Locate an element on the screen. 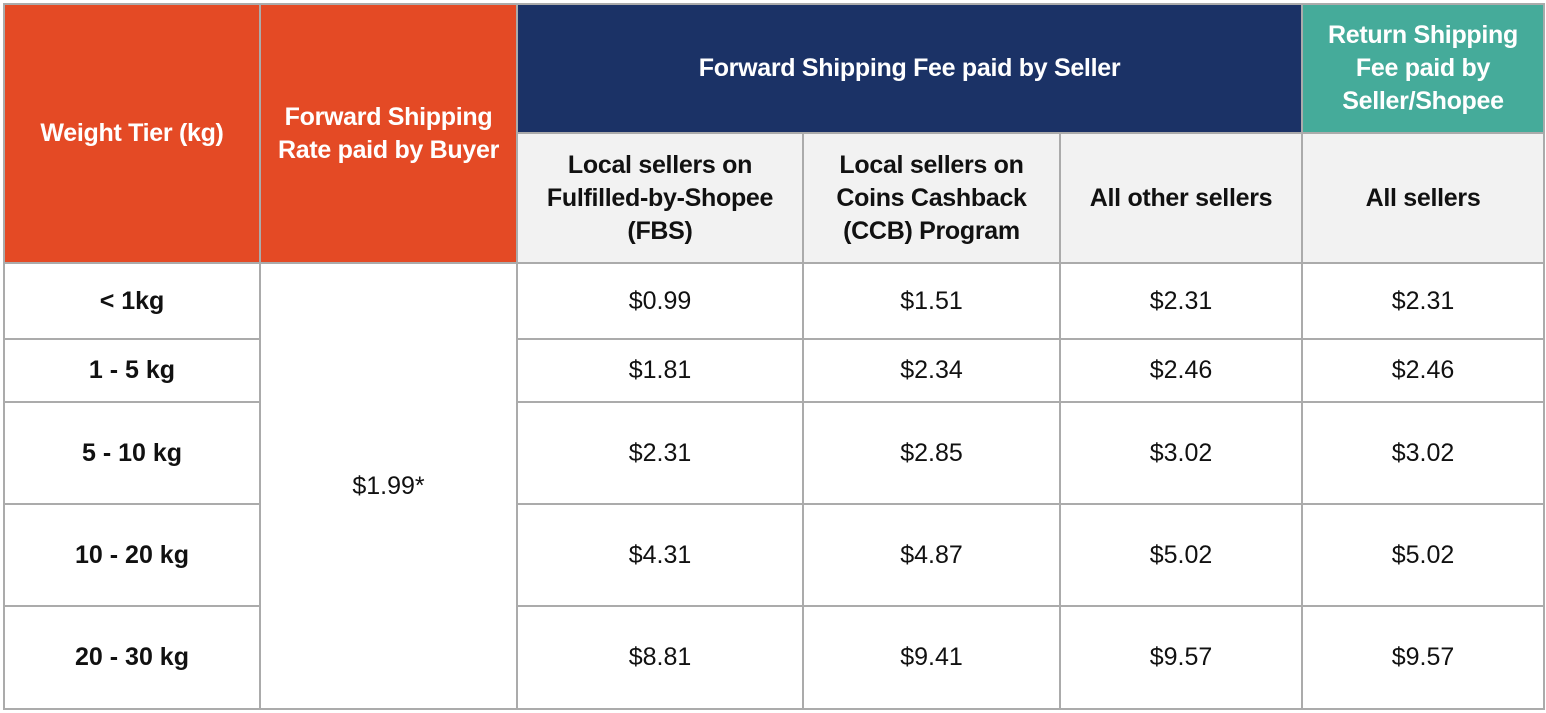  weight-tier-cell: 10 - 20 kg is located at coordinates (132, 555).